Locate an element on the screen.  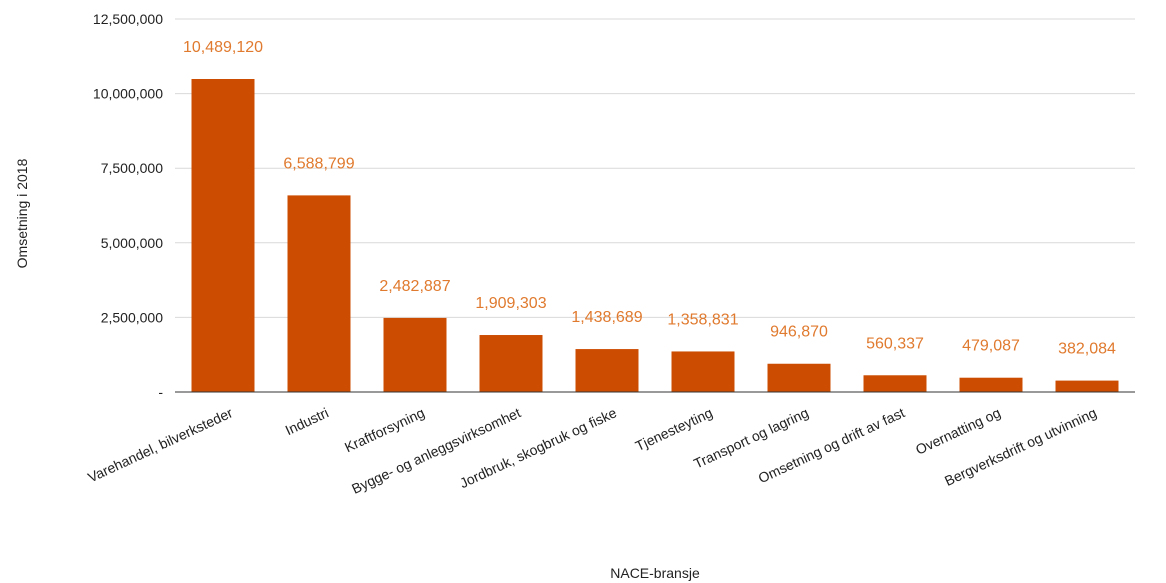
y-tick-label: 7,500,000 is located at coordinates (132, 168).